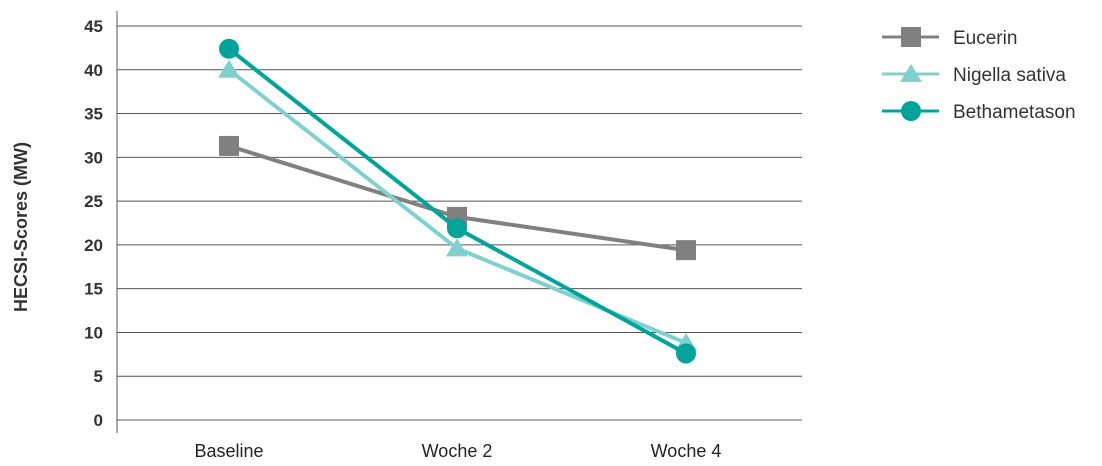  I want to click on y-tick-label: 20, so click(93, 245).